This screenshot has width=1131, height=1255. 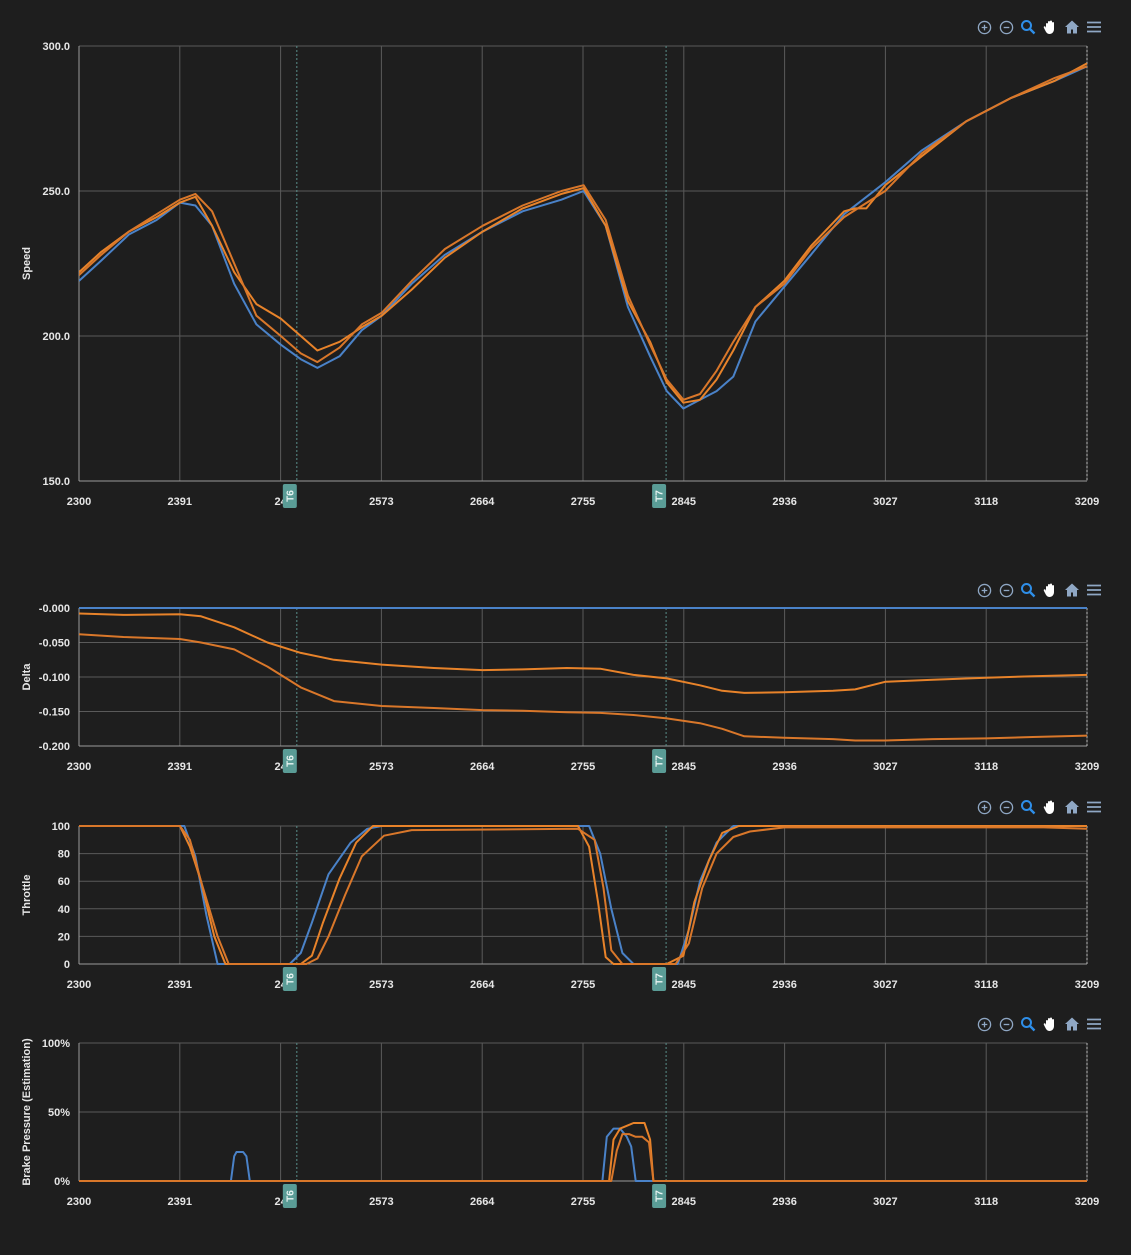 What do you see at coordinates (64, 882) in the screenshot?
I see `y-tick-label: 60` at bounding box center [64, 882].